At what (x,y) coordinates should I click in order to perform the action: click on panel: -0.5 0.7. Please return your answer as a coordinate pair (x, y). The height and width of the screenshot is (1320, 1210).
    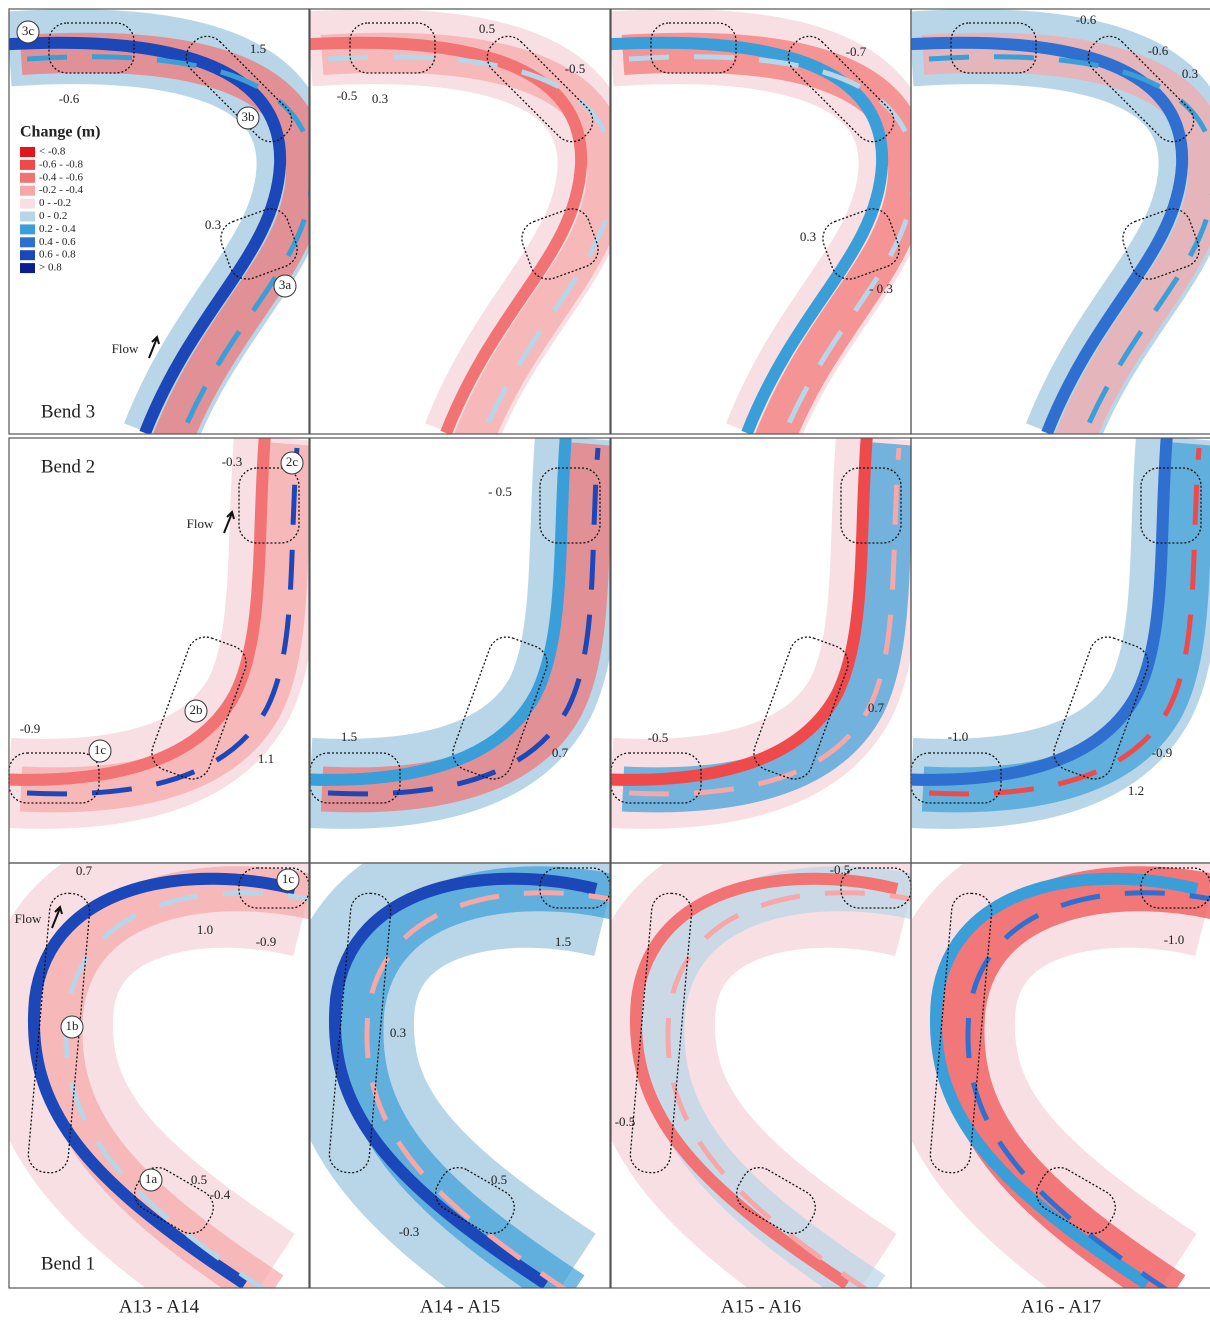
    Looking at the image, I should click on (761, 650).